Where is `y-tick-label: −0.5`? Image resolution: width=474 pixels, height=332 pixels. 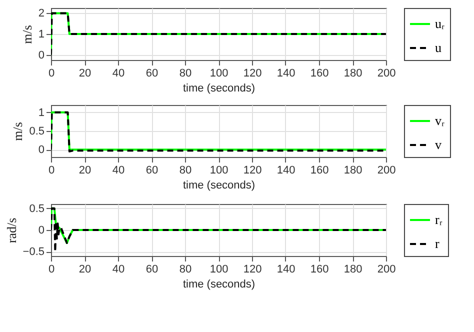
y-tick-label: −0.5 is located at coordinates (33, 252).